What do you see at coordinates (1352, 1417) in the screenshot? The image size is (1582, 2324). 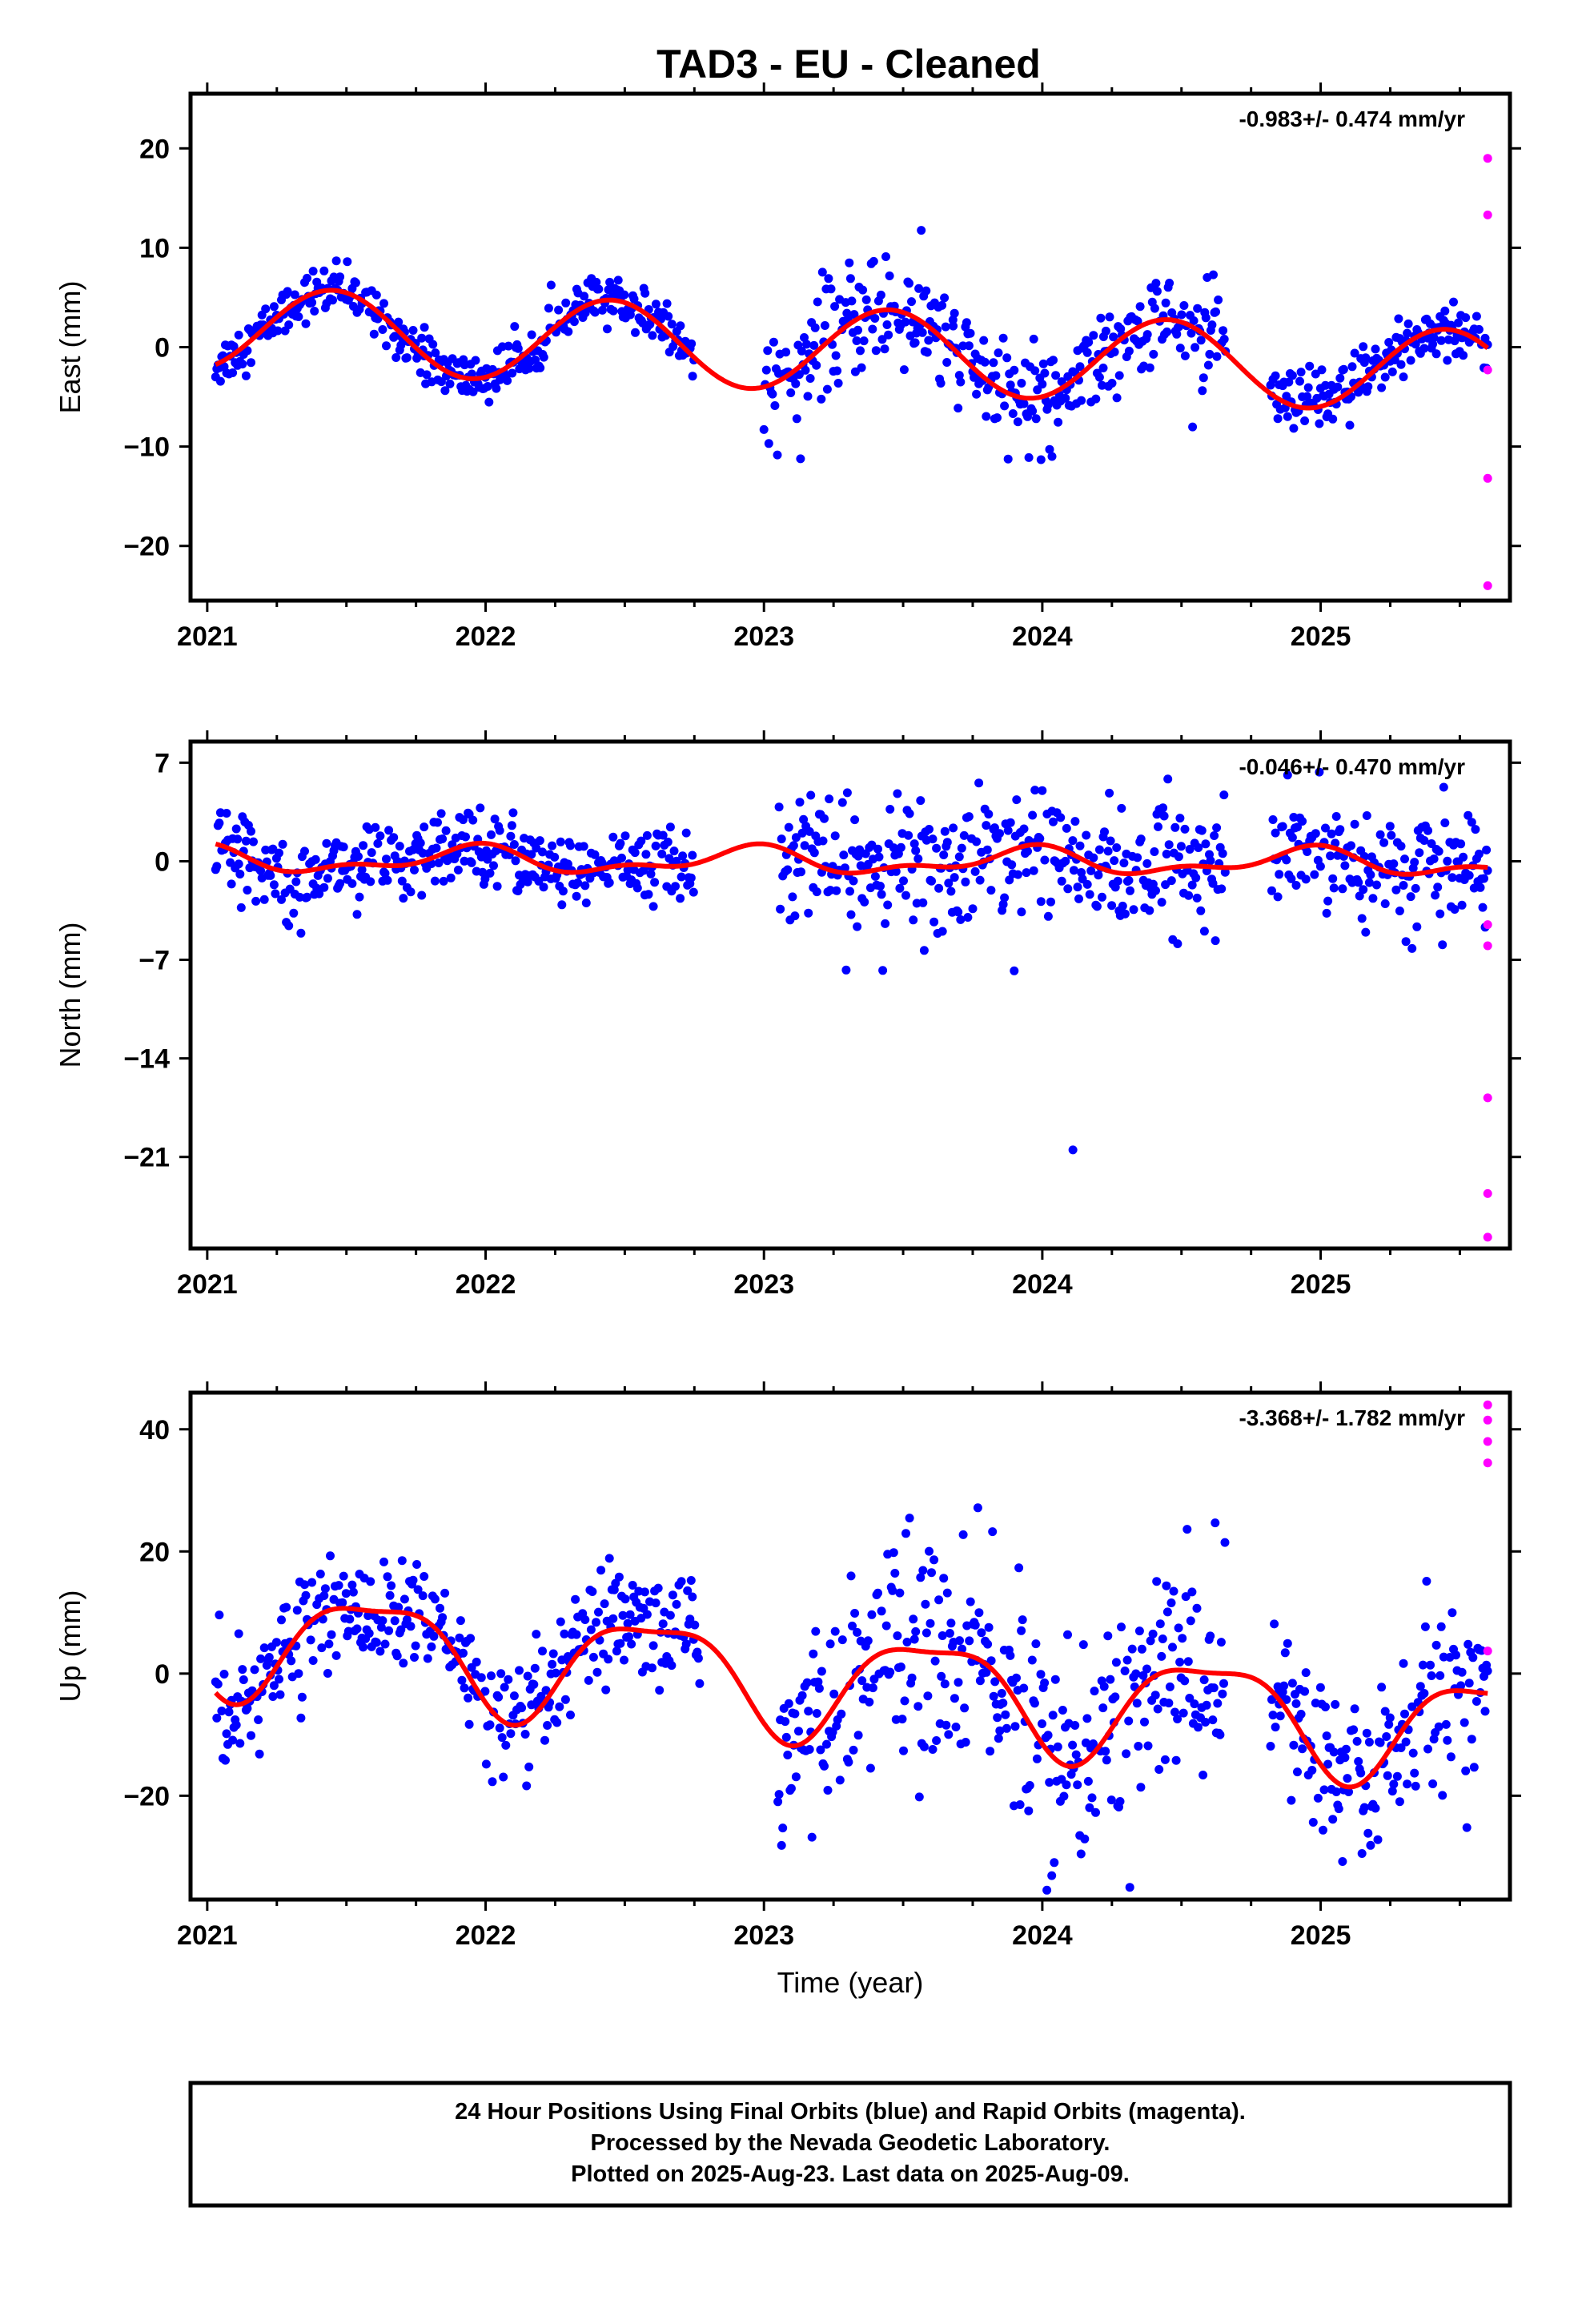 I see `rate-annotation: -3.368+/- 1.782 mm/yr` at bounding box center [1352, 1417].